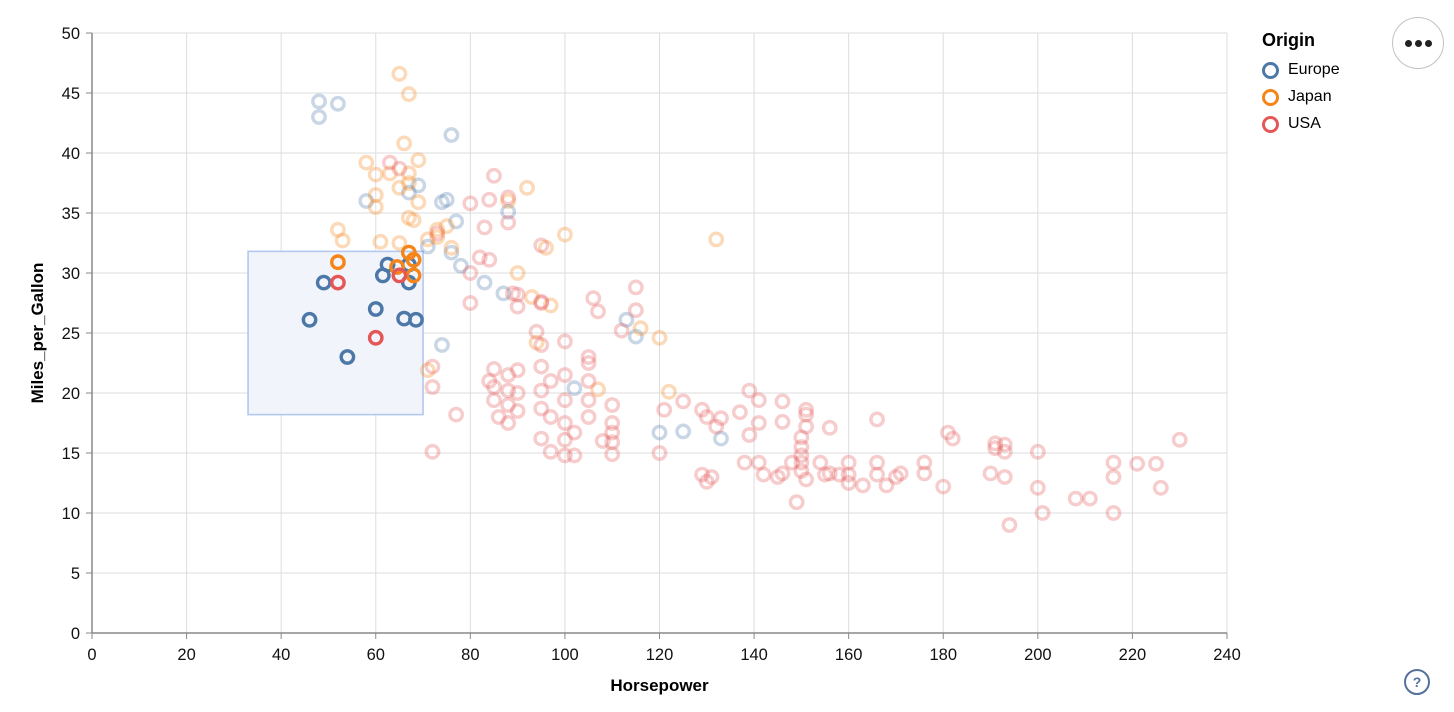  Describe the element at coordinates (1418, 43) in the screenshot. I see `actions-menu-button` at that location.